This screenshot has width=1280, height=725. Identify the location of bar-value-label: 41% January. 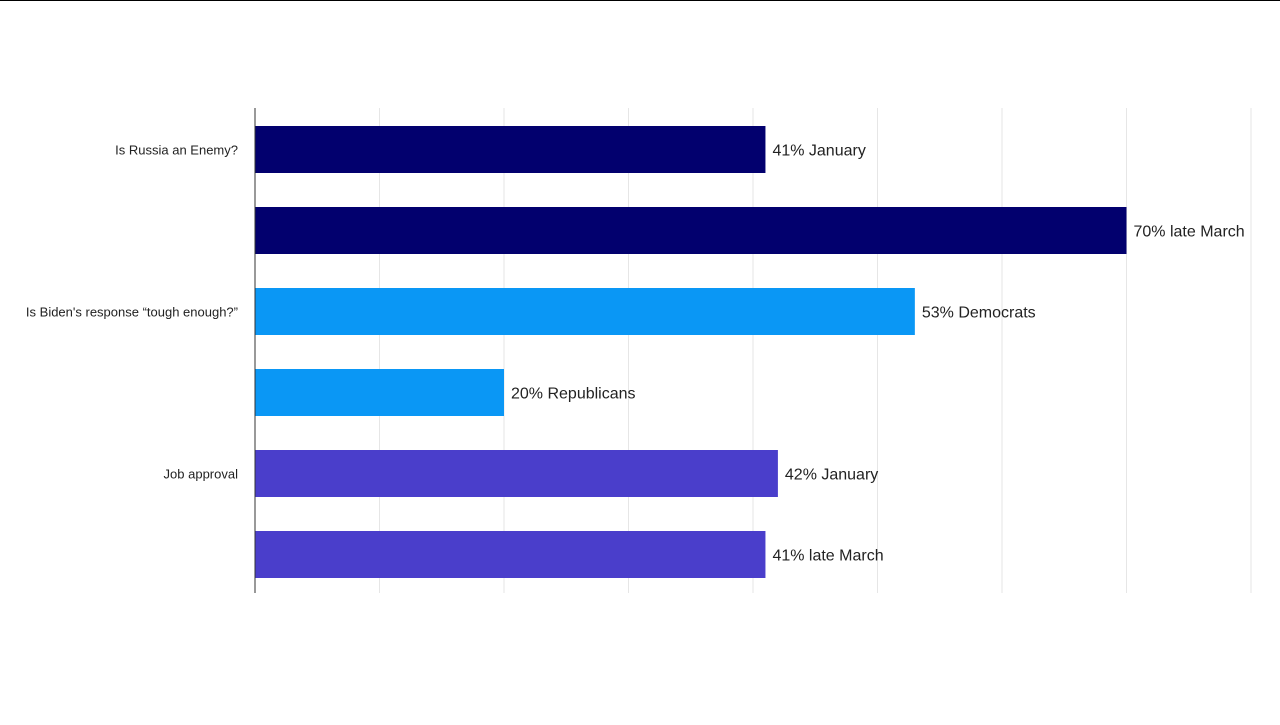
(818, 151).